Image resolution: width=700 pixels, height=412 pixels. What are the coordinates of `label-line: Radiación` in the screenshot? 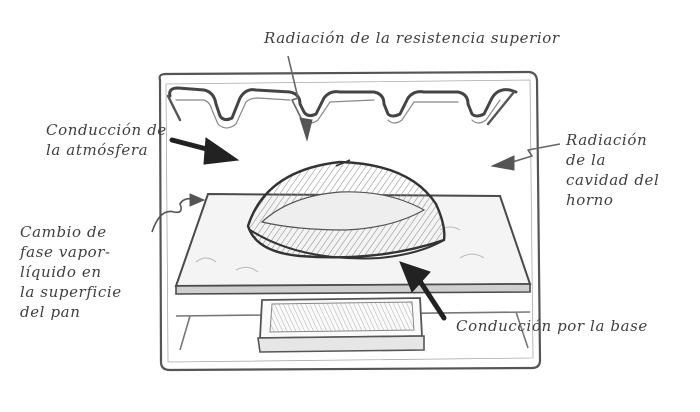 It's located at (607, 140).